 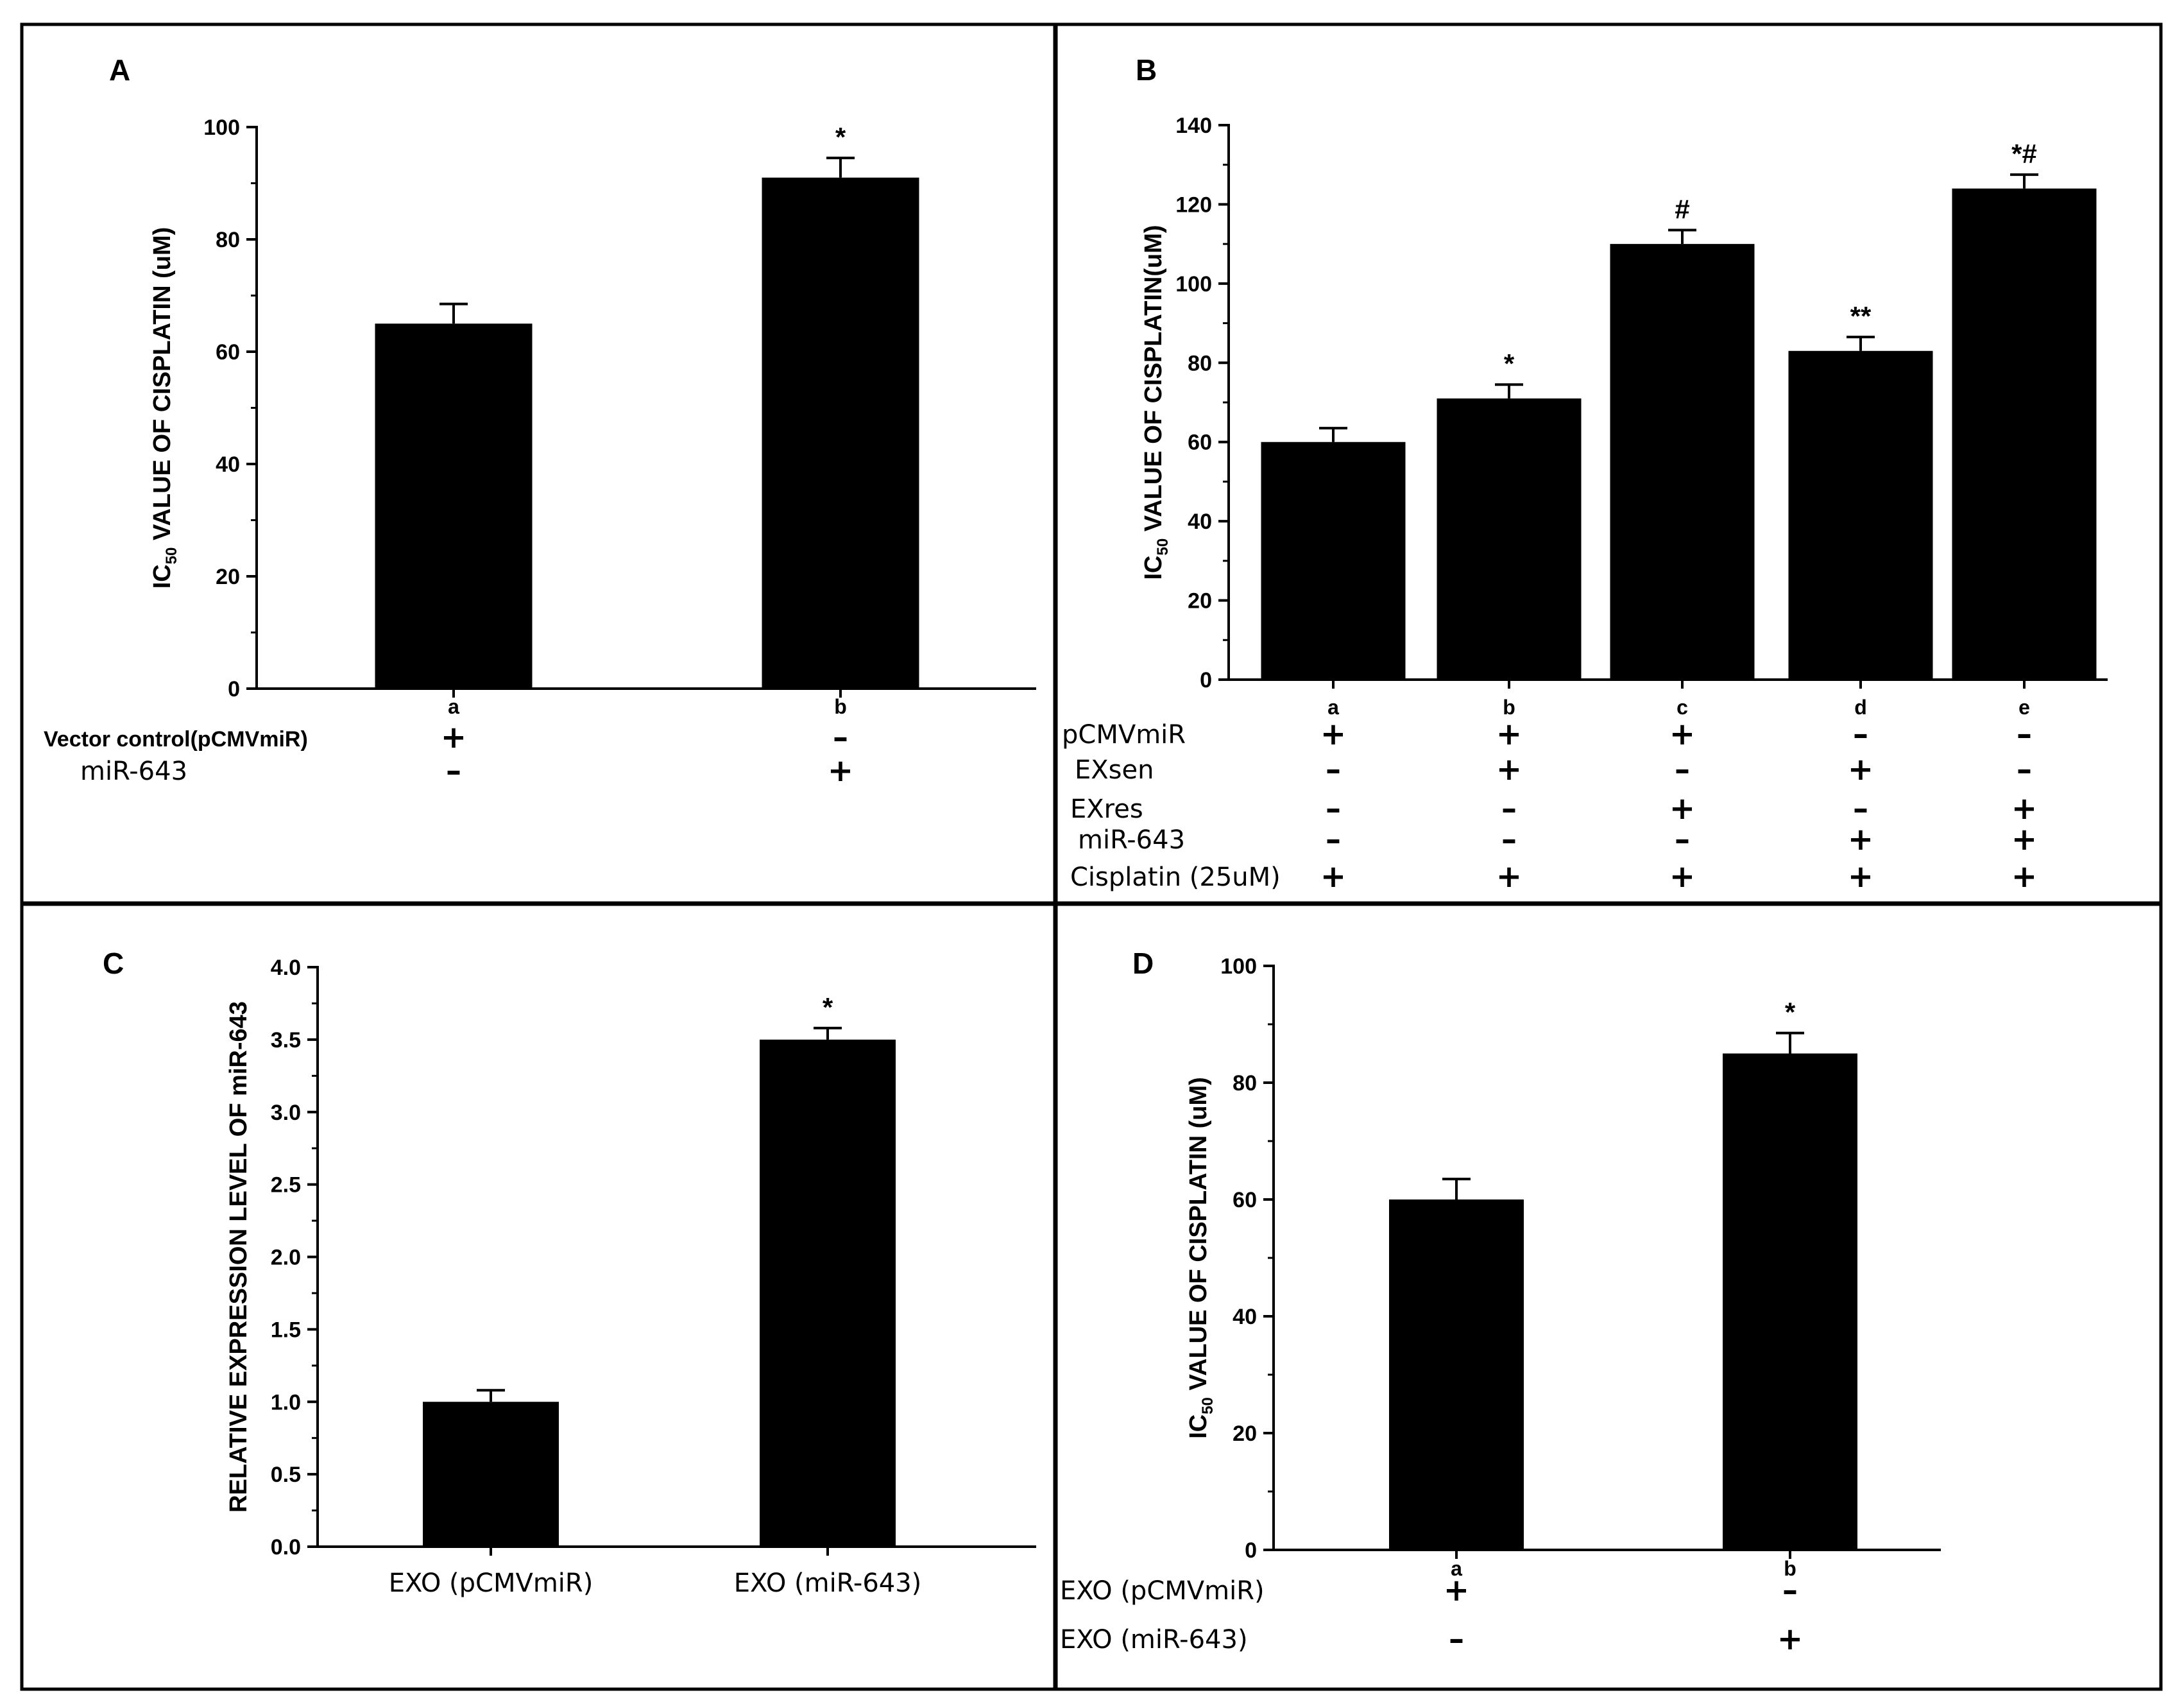 What do you see at coordinates (1200, 1258) in the screenshot?
I see `y-axis-label: IC50 VALUE OF CISPLATIN (uM)` at bounding box center [1200, 1258].